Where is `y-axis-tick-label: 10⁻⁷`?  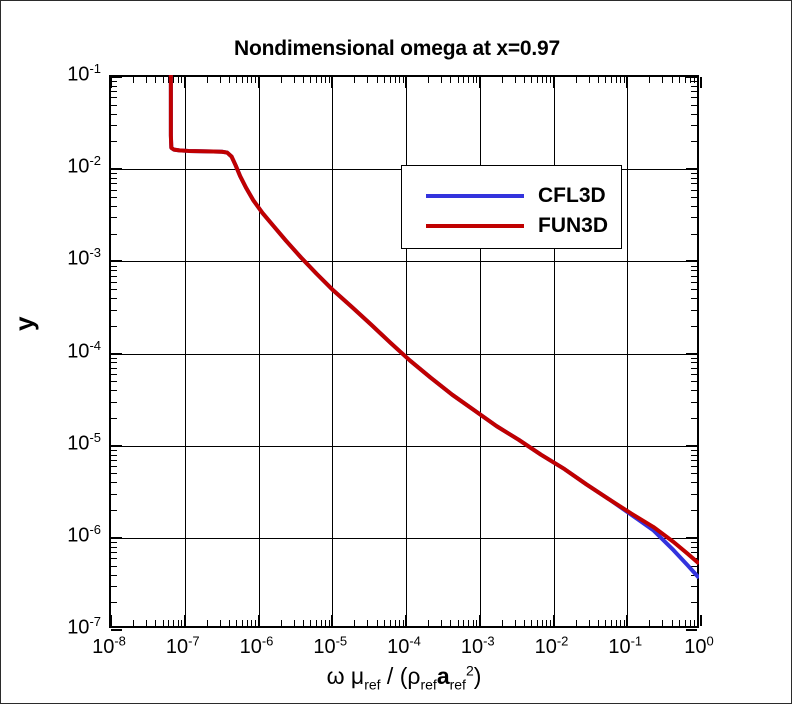 y-axis-tick-label: 10⁻⁷ is located at coordinates (84, 626).